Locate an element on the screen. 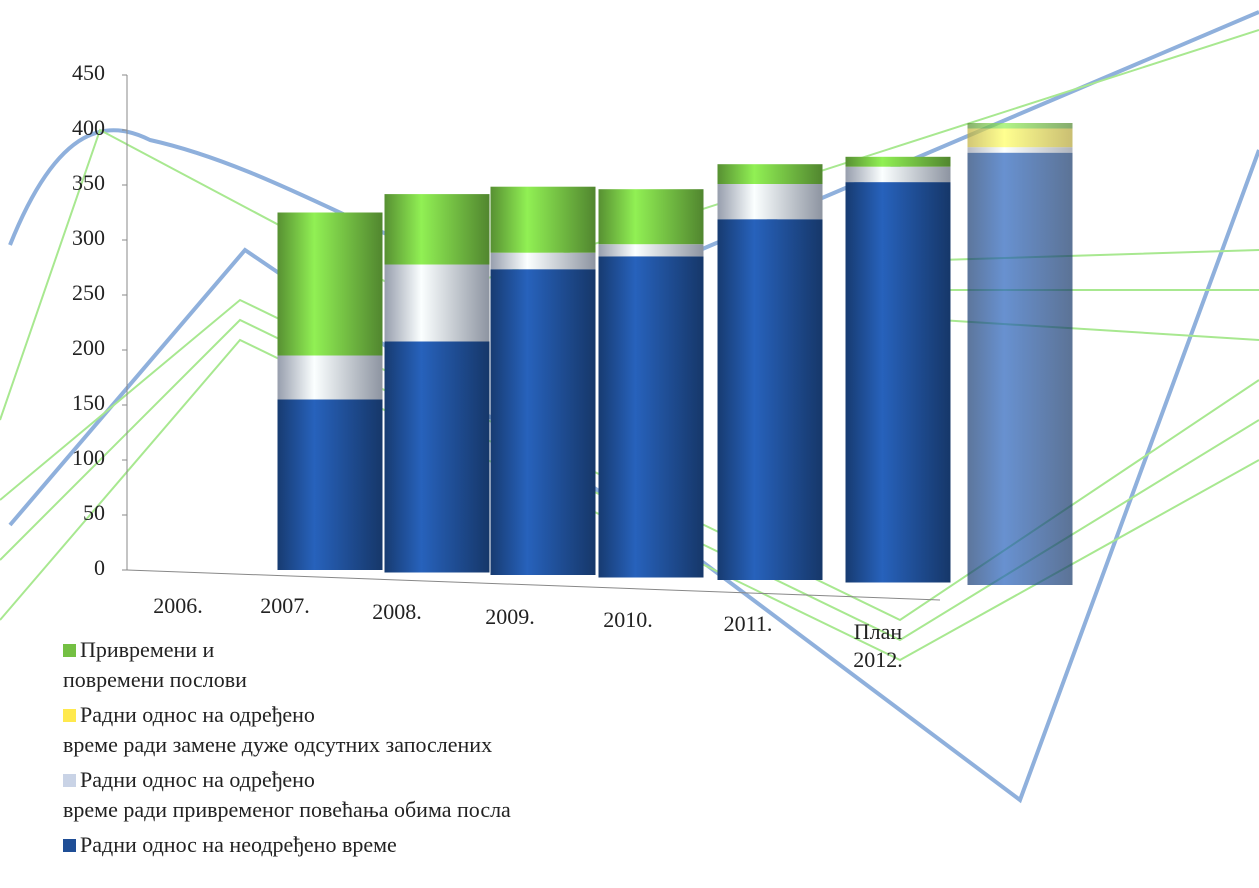 The width and height of the screenshot is (1259, 888). y-tick-label: 300 is located at coordinates (88, 237).